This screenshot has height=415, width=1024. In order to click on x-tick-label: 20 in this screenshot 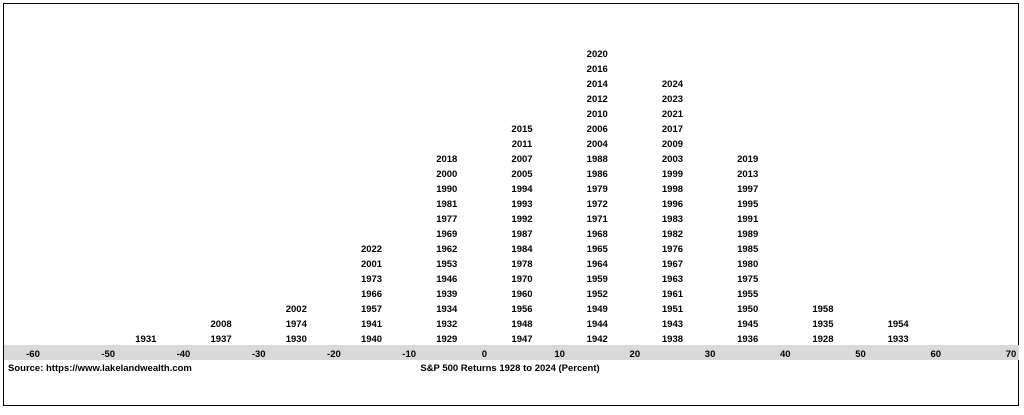, I will do `click(635, 354)`.